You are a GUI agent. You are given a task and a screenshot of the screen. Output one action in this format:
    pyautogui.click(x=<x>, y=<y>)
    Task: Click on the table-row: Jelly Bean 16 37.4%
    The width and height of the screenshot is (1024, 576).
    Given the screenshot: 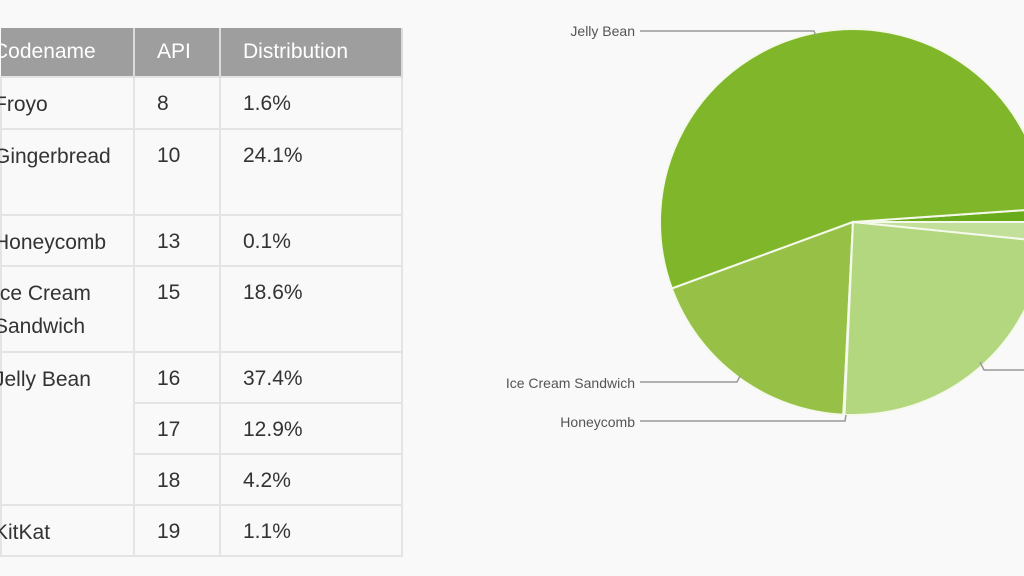 What is the action you would take?
    pyautogui.click(x=201, y=428)
    